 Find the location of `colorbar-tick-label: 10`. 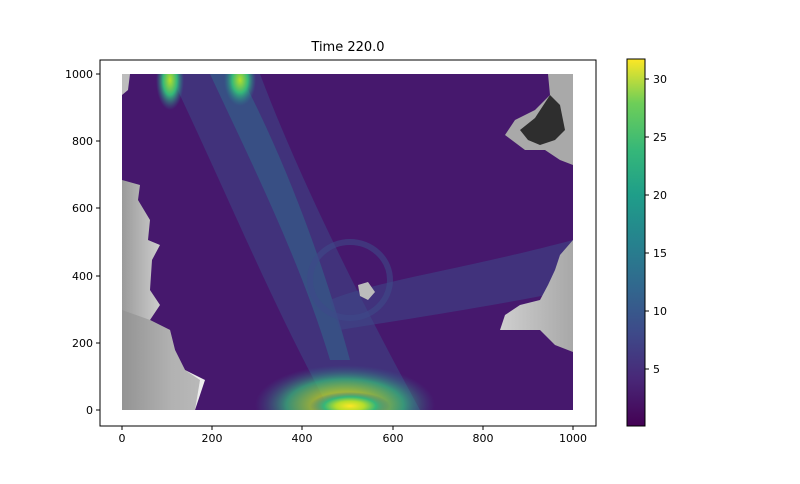

colorbar-tick-label: 10 is located at coordinates (660, 311).